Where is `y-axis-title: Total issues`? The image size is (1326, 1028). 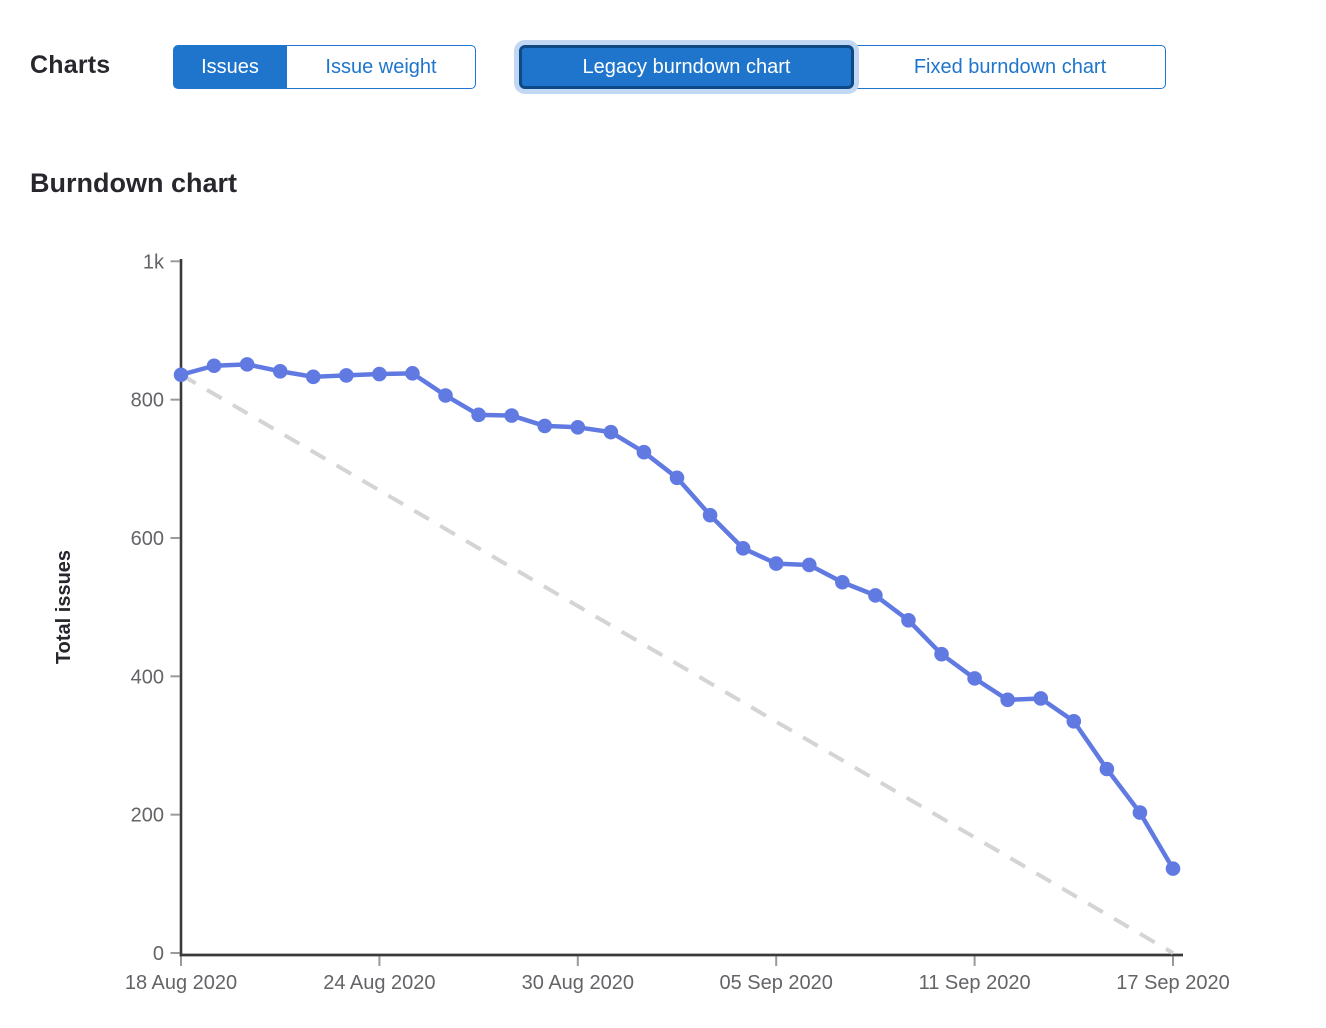
y-axis-title: Total issues is located at coordinates (64, 607).